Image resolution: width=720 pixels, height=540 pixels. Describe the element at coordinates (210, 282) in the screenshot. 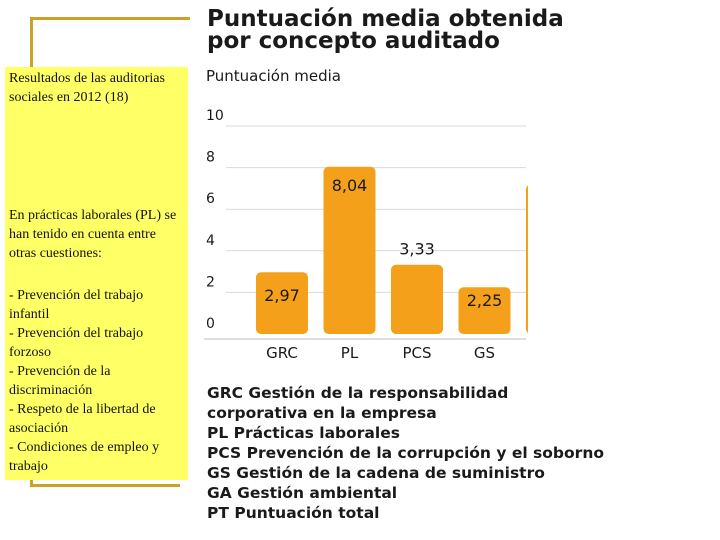

I see `y-tick-label: 2` at that location.